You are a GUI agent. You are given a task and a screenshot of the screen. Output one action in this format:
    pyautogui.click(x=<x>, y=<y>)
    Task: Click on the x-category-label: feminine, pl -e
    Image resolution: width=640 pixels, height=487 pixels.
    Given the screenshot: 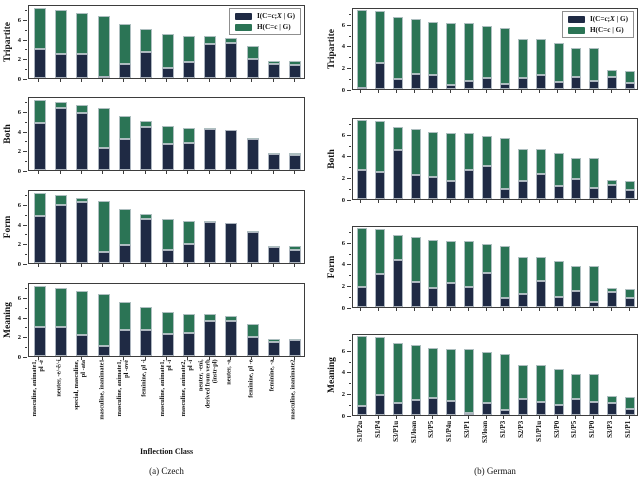 What is the action you would take?
    pyautogui.click(x=251, y=378)
    